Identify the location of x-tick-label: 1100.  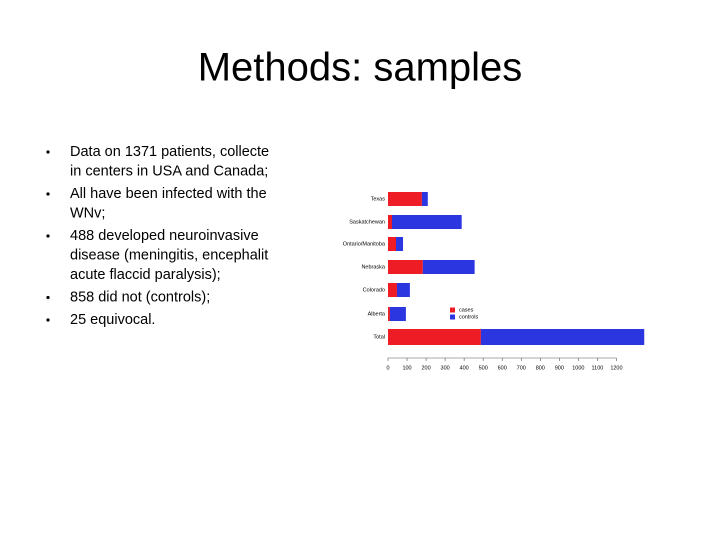
(597, 368).